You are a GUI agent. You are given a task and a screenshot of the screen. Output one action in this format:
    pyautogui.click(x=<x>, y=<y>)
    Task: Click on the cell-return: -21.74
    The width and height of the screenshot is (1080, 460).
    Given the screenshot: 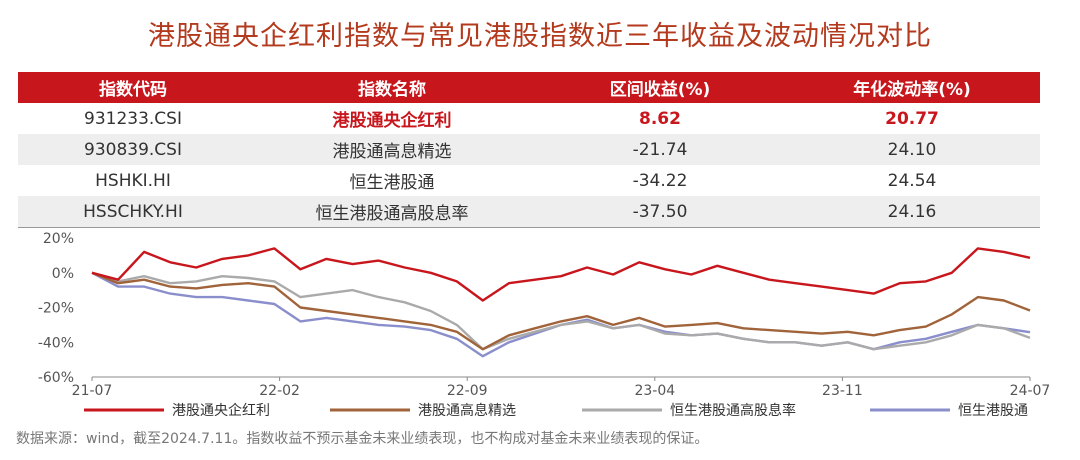 What is the action you would take?
    pyautogui.click(x=660, y=149)
    